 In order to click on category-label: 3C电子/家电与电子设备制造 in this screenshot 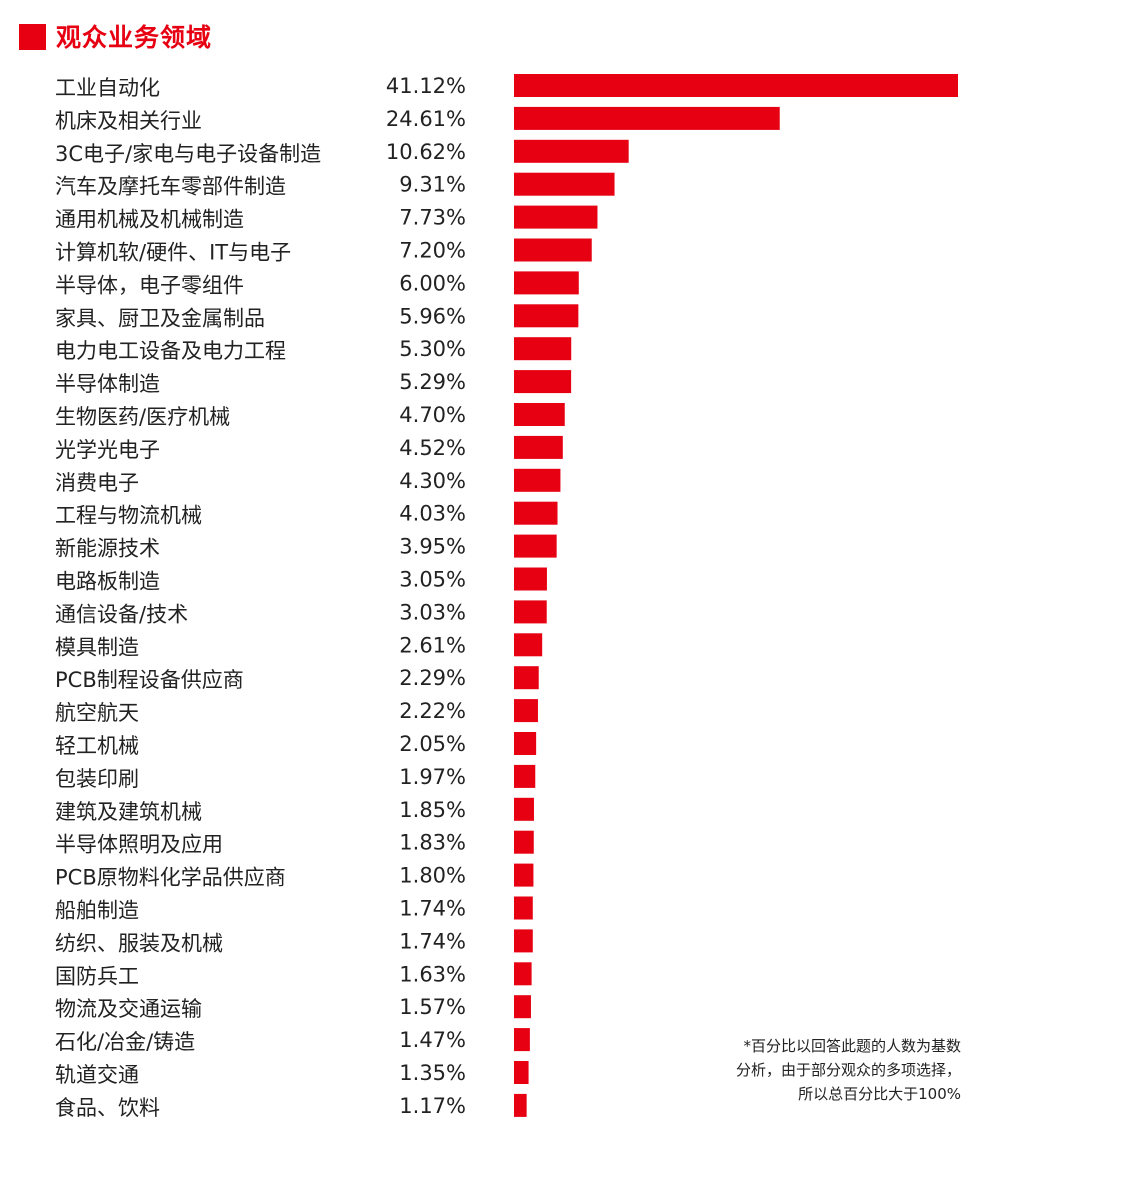, I will do `click(188, 154)`.